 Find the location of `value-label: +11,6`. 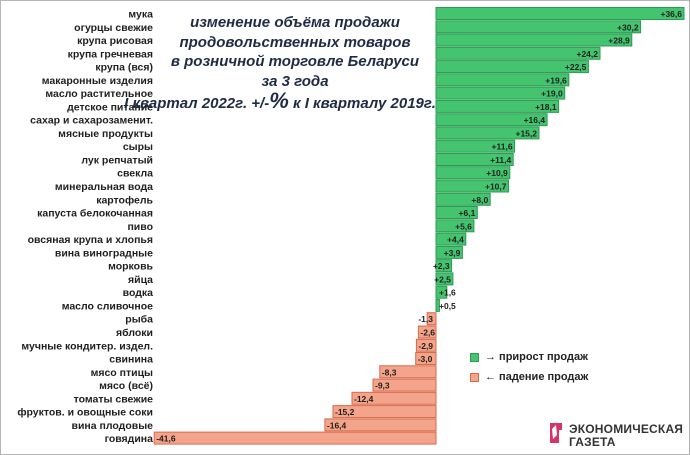

value-label: +11,6 is located at coordinates (502, 147).